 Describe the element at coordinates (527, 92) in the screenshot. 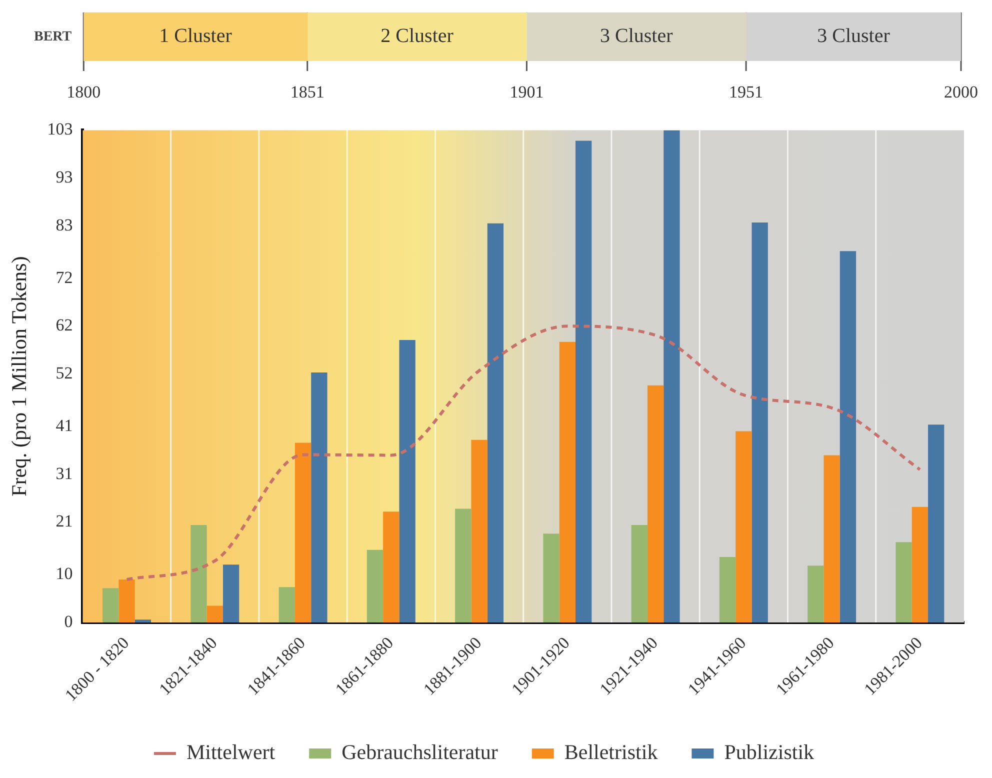

I see `x-tick-label: 1901` at that location.